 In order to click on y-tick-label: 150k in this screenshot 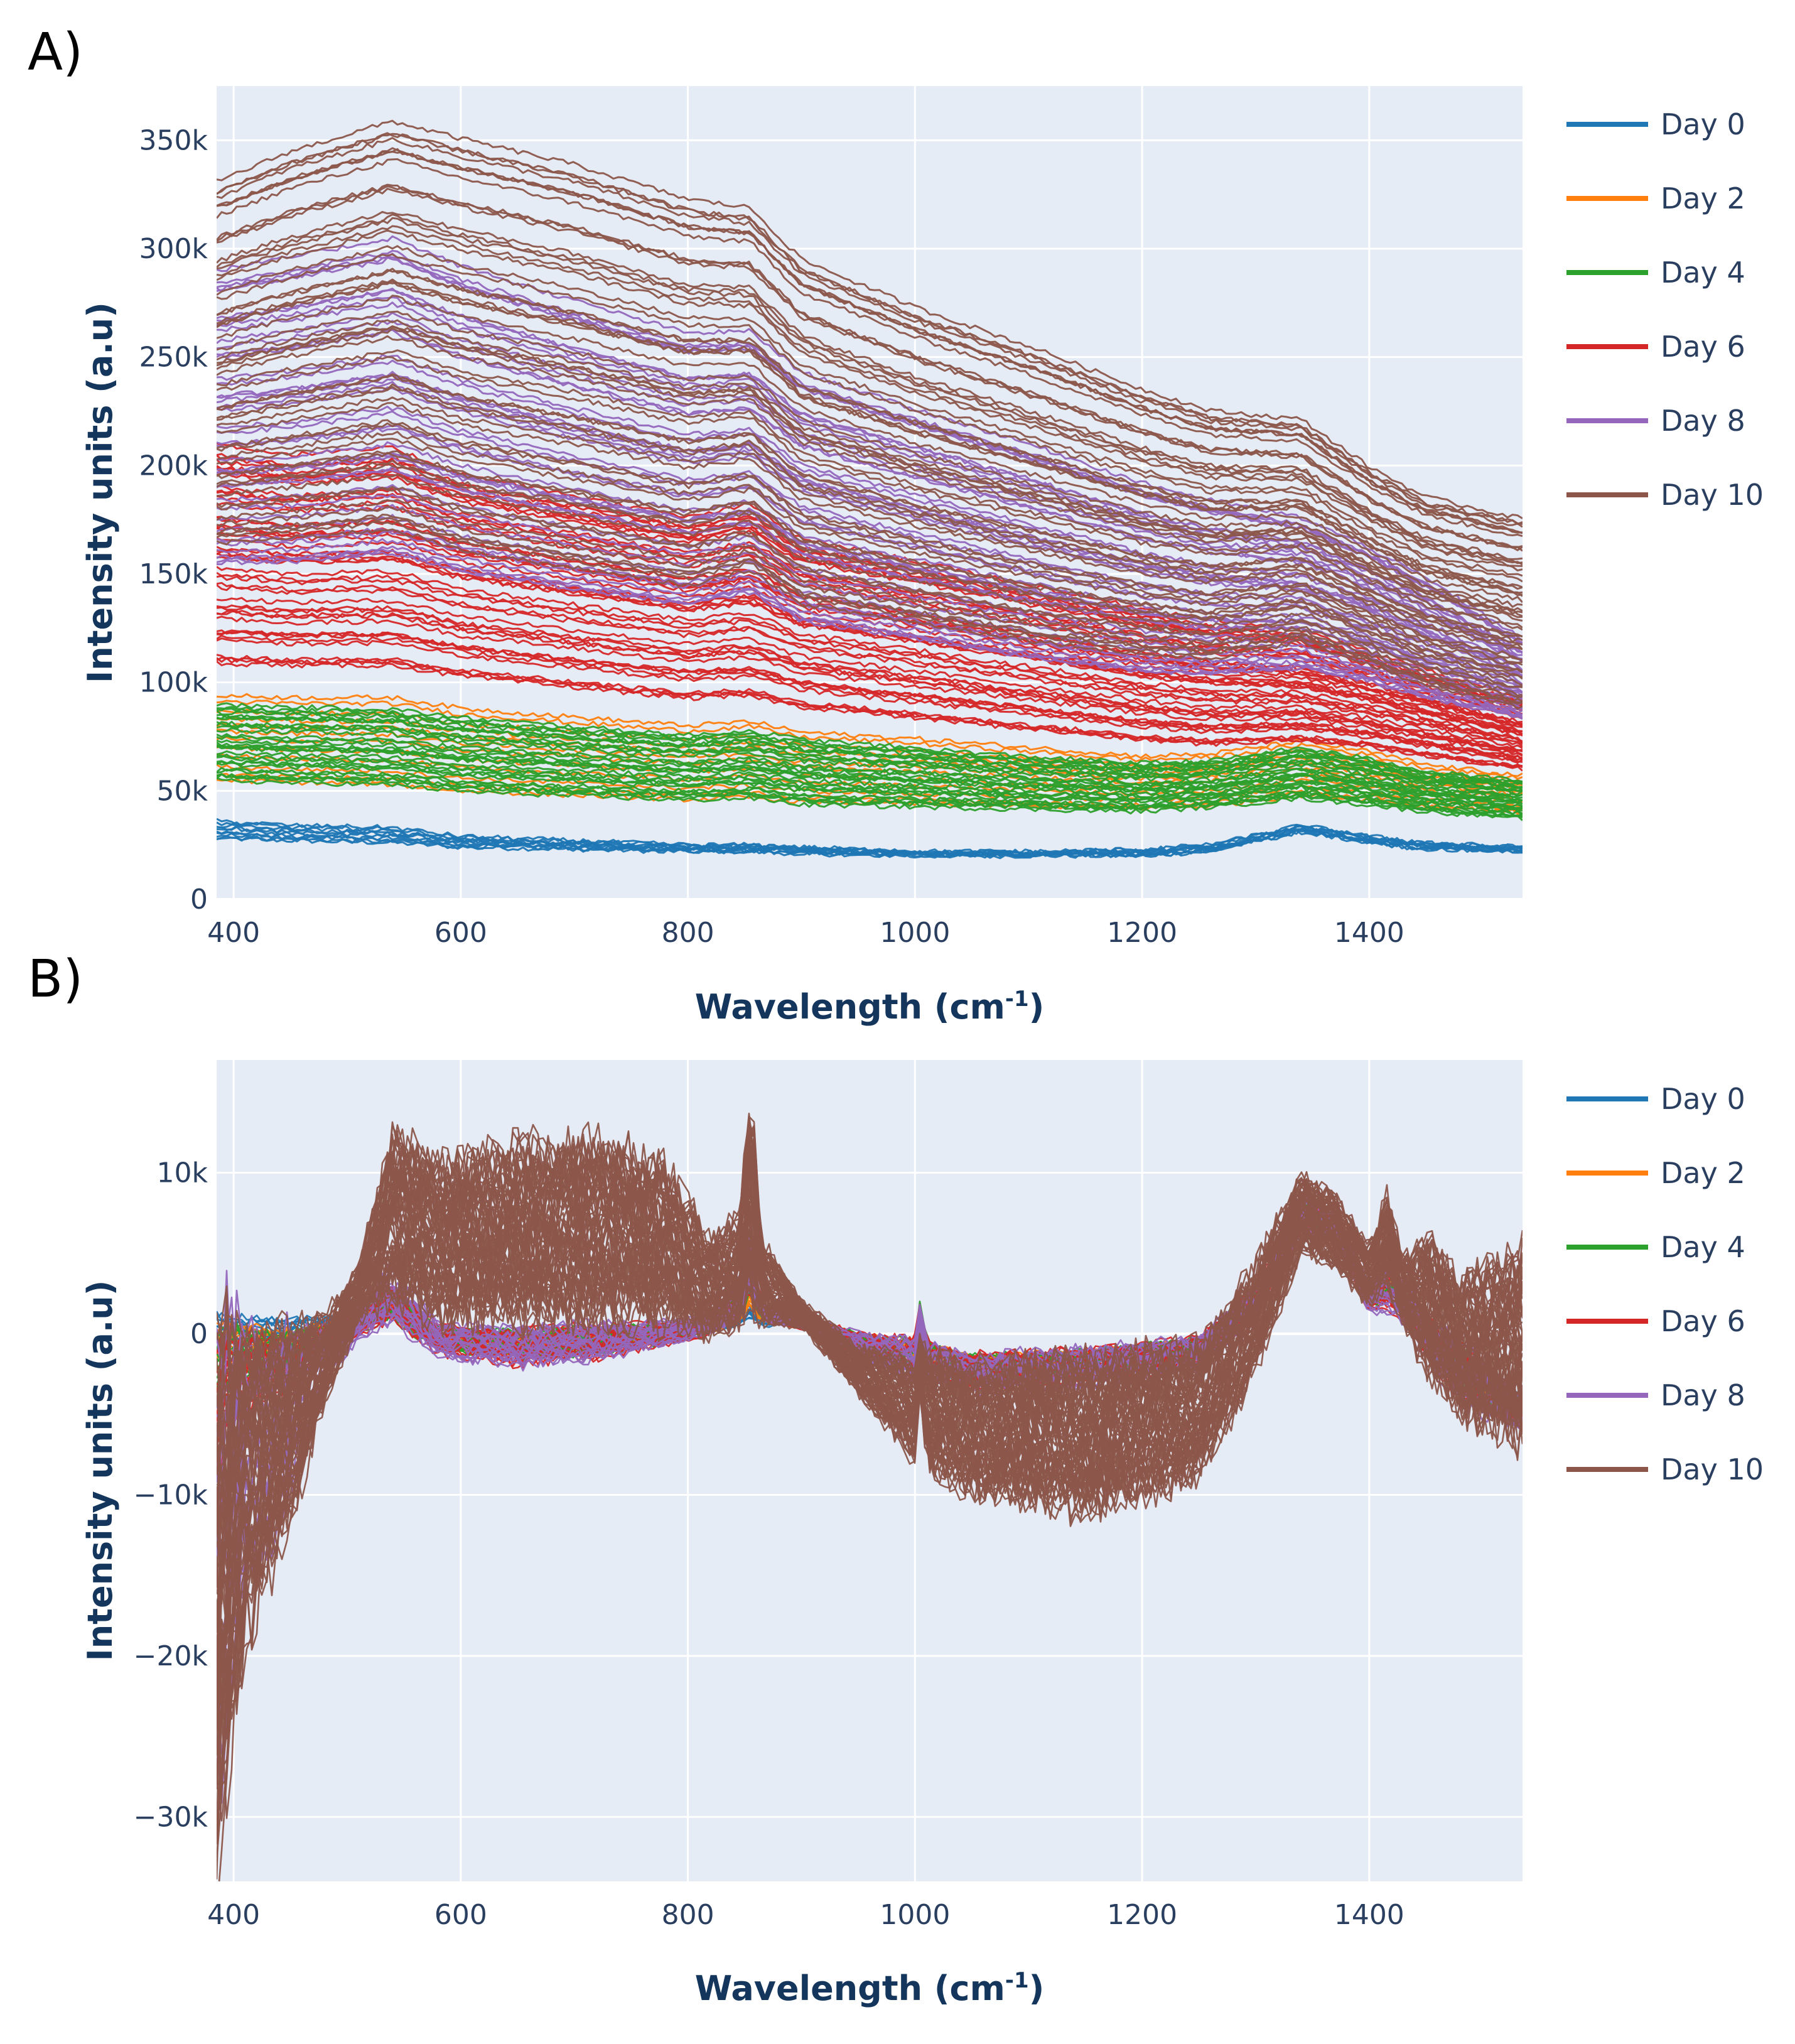, I will do `click(173, 574)`.